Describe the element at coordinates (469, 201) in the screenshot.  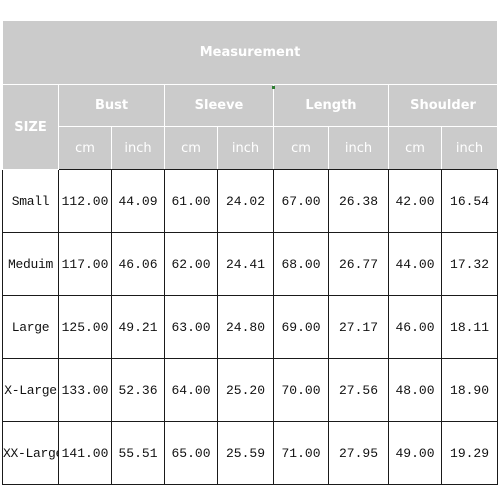
I see `value-cell: 16.54` at that location.